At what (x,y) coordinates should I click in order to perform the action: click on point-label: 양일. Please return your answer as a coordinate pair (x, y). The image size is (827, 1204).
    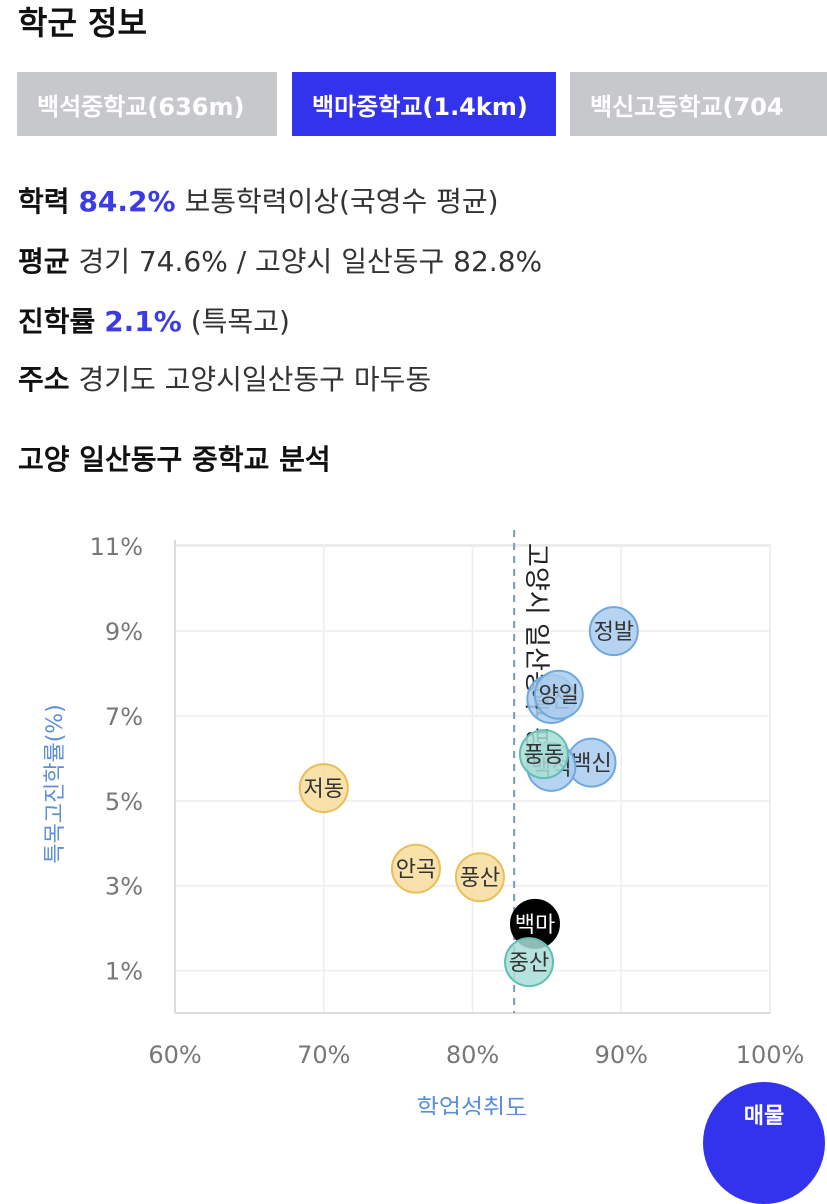
    Looking at the image, I should click on (559, 696).